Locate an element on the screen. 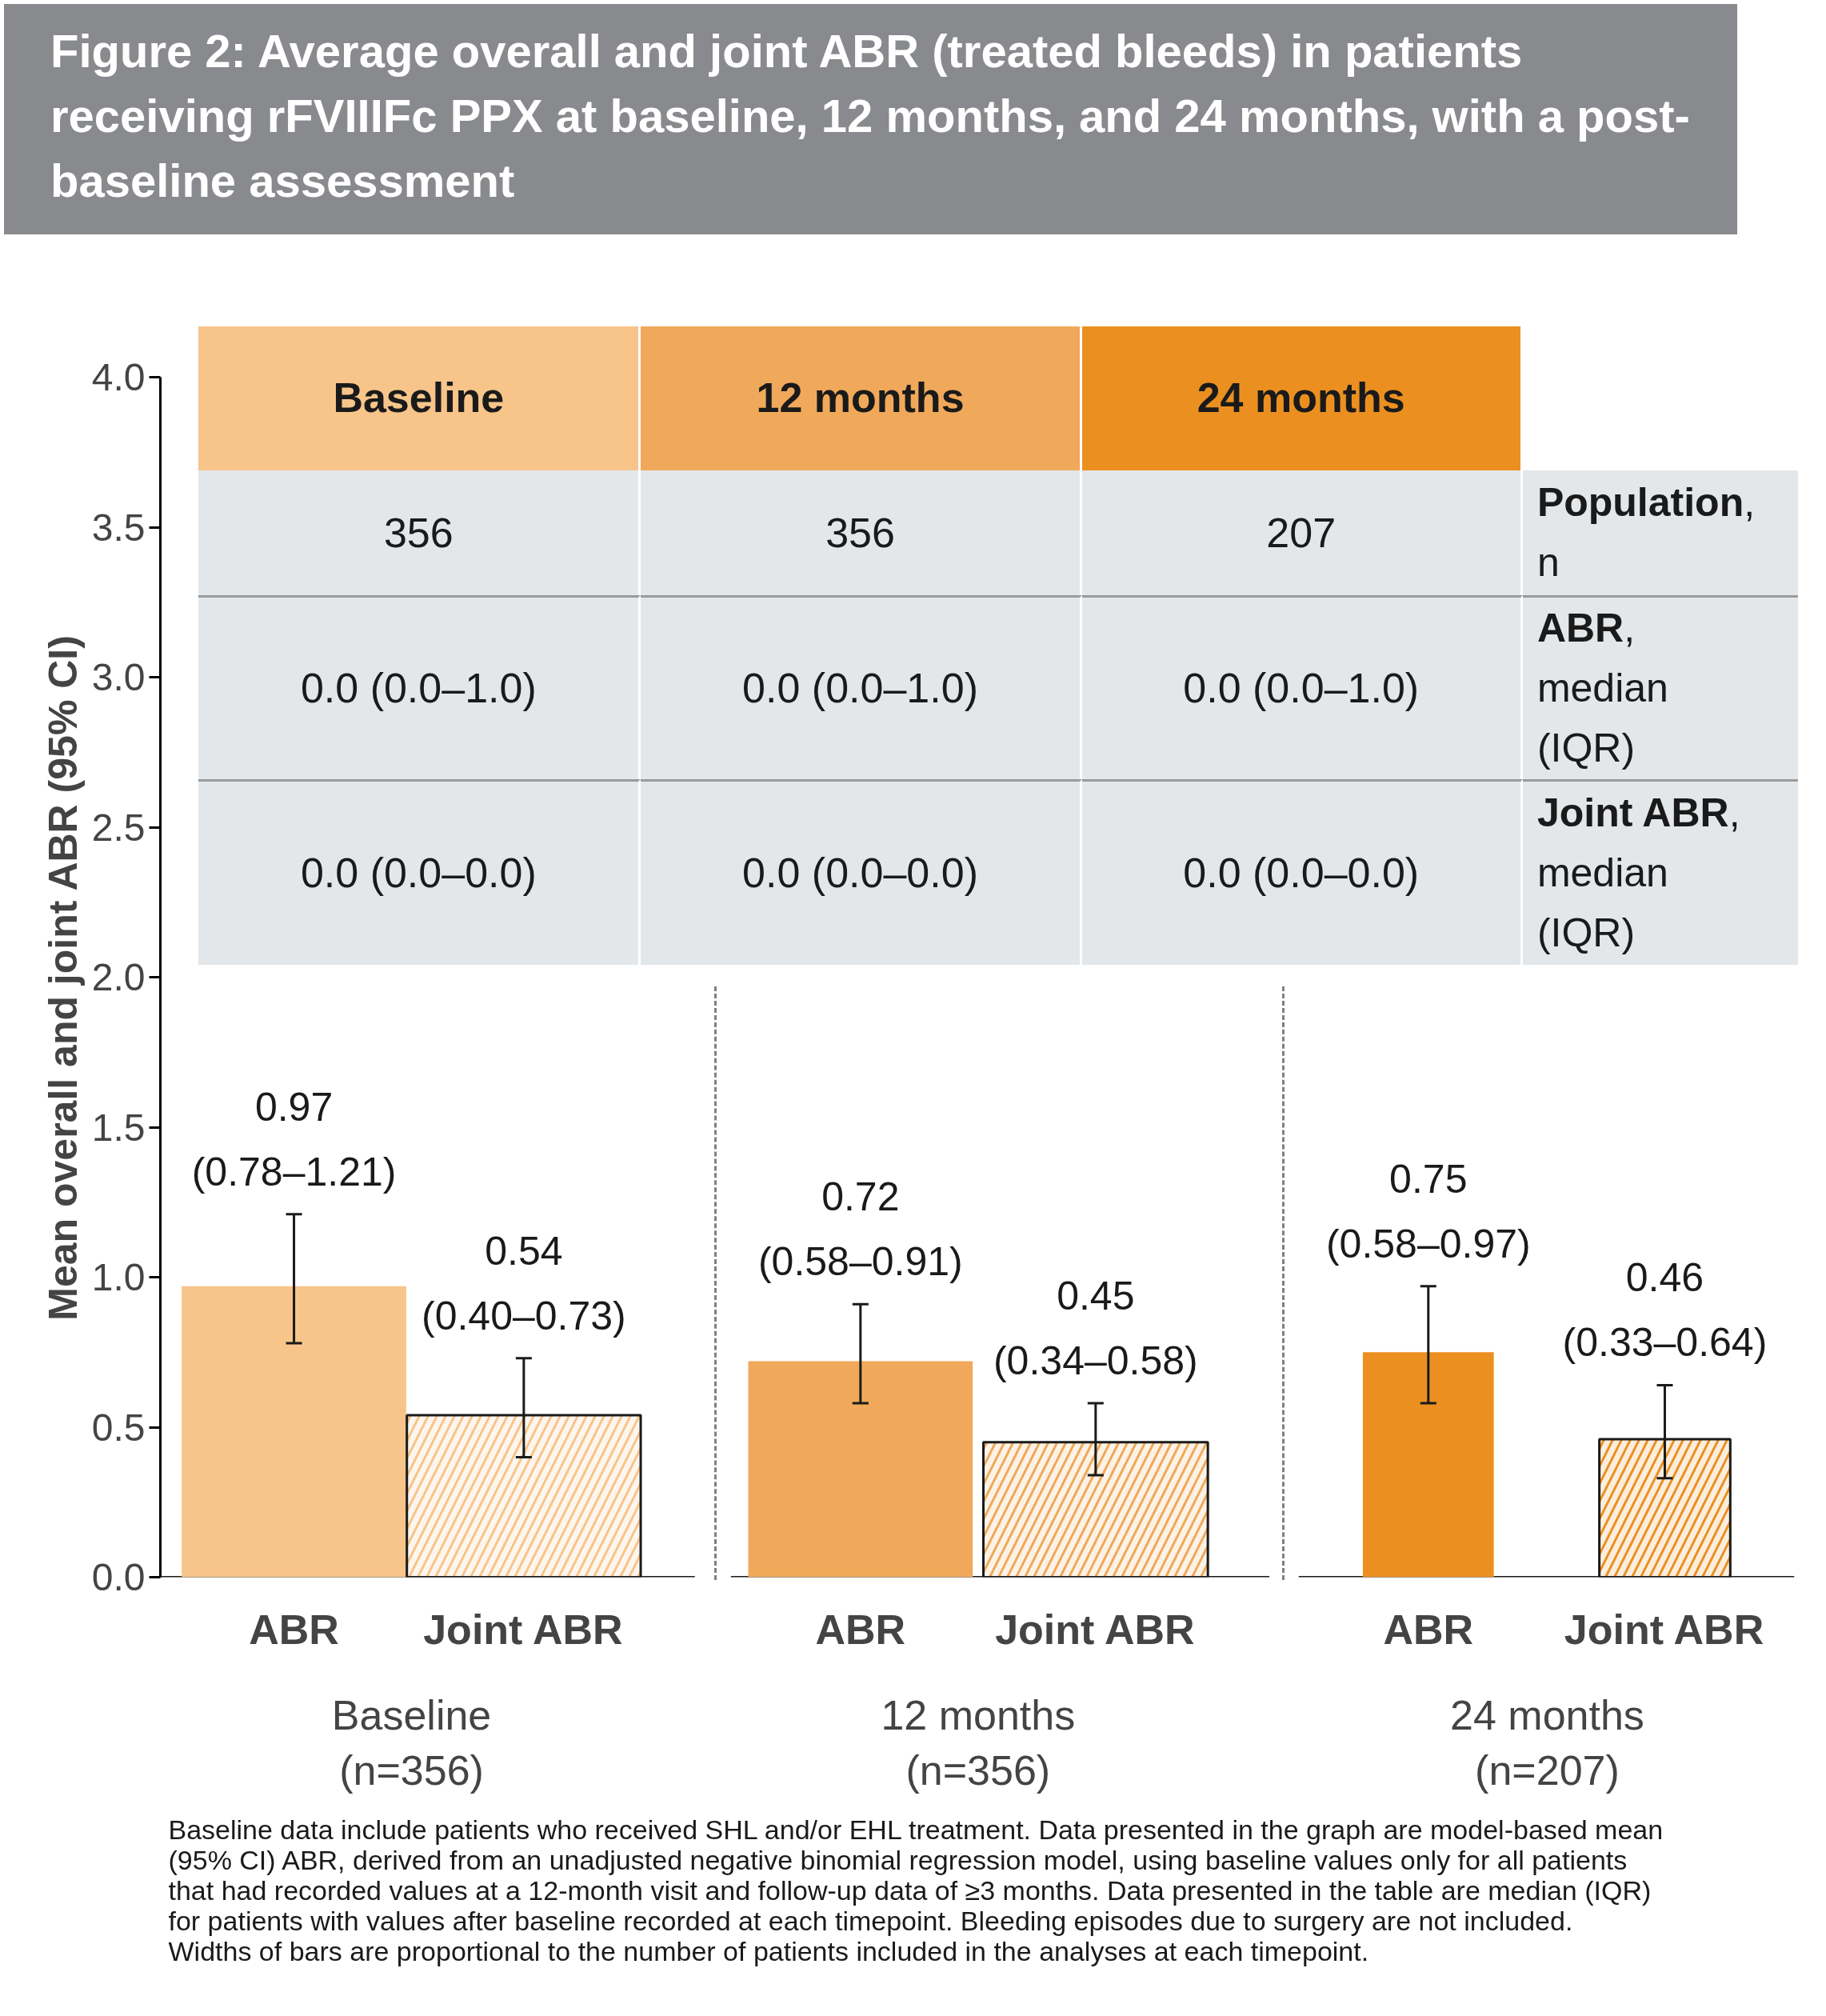  y-tick-label: 0.5 is located at coordinates (118, 1427).